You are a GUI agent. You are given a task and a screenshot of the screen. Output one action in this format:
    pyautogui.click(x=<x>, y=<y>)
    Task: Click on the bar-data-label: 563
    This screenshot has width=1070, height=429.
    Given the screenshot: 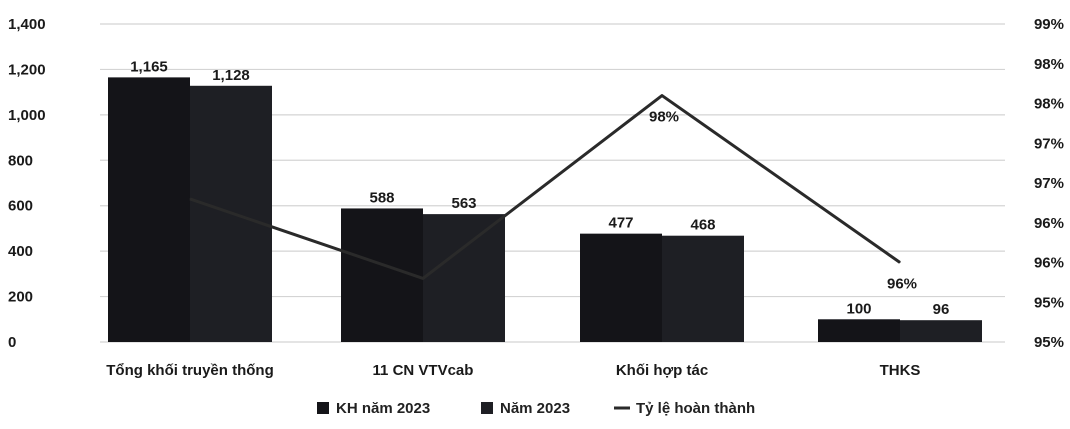 What is the action you would take?
    pyautogui.click(x=463, y=203)
    